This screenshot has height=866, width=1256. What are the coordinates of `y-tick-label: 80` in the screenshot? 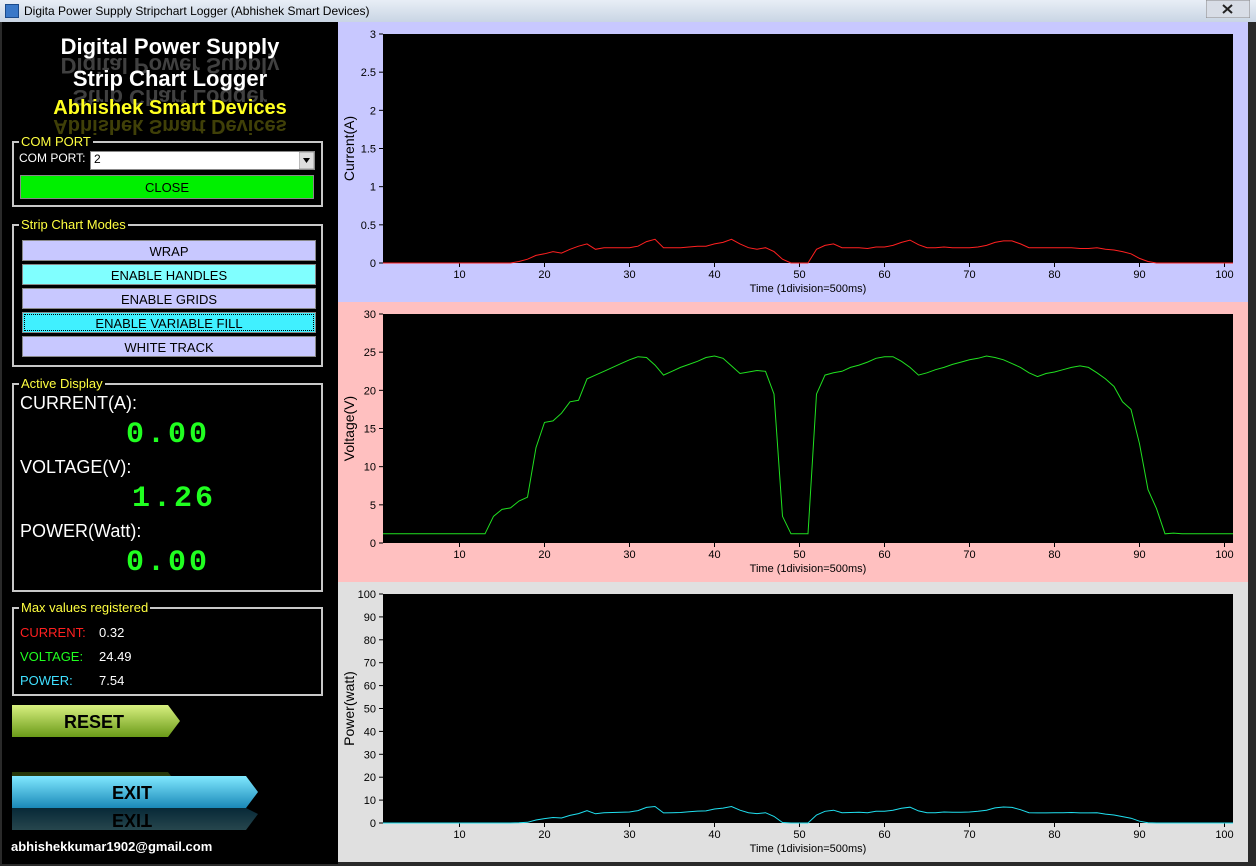 It's located at (370, 641).